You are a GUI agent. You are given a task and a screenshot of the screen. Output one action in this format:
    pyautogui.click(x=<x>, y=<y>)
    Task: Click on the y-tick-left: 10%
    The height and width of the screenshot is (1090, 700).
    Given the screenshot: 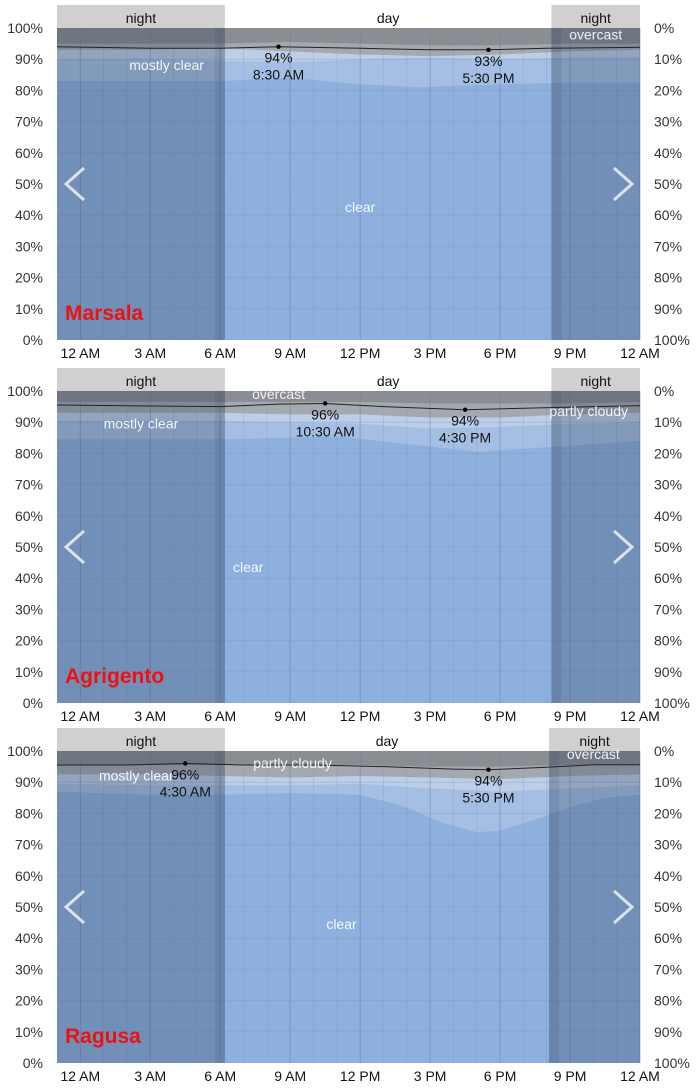 What is the action you would take?
    pyautogui.click(x=29, y=1032)
    